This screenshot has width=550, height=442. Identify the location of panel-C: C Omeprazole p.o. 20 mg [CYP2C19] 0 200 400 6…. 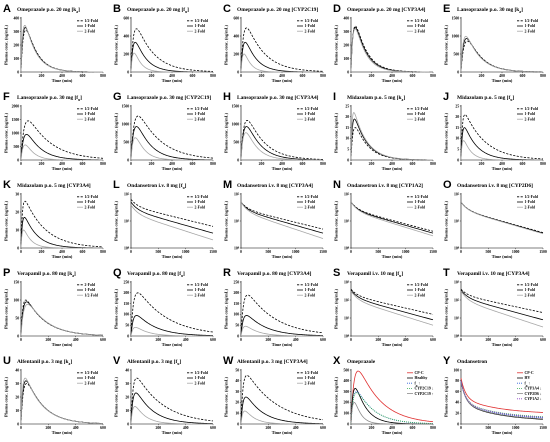
(274, 43).